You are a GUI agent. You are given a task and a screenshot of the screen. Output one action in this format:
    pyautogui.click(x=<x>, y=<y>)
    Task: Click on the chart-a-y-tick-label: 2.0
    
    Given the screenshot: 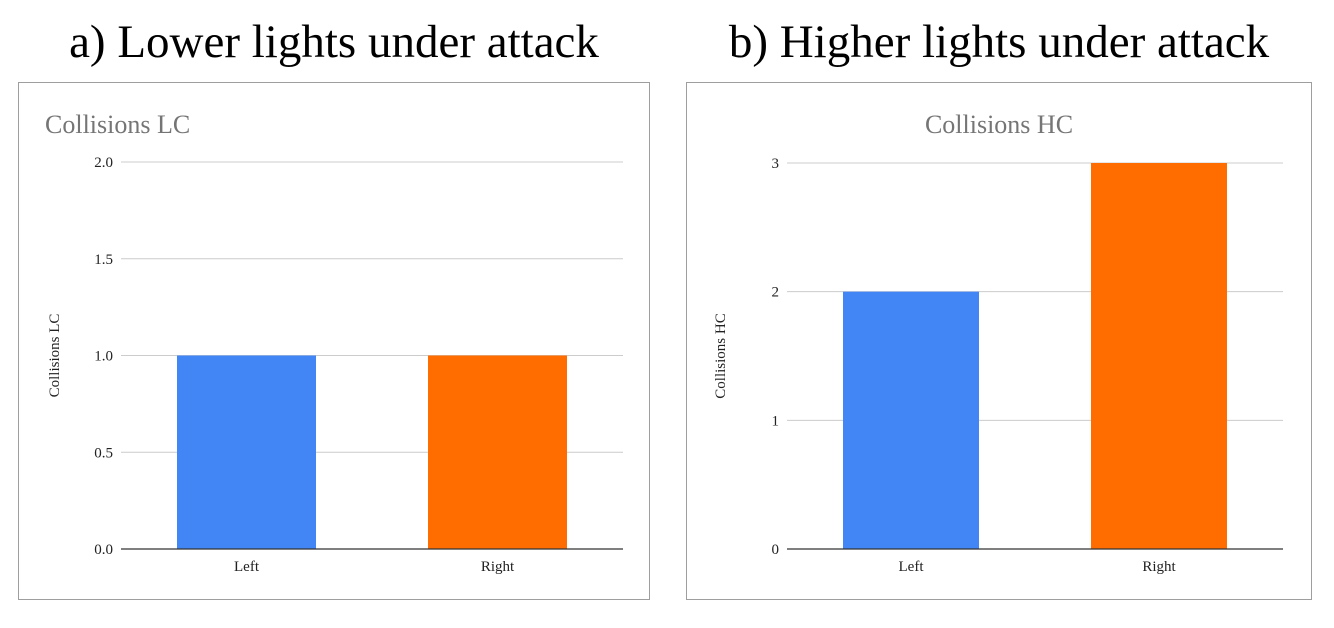 What is the action you would take?
    pyautogui.click(x=103, y=163)
    